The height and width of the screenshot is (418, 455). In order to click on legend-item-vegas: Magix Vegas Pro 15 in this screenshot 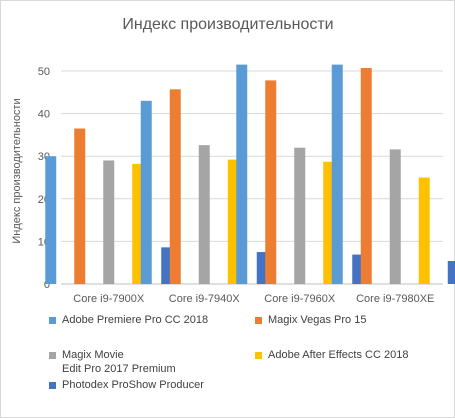, I will do `click(310, 320)`.